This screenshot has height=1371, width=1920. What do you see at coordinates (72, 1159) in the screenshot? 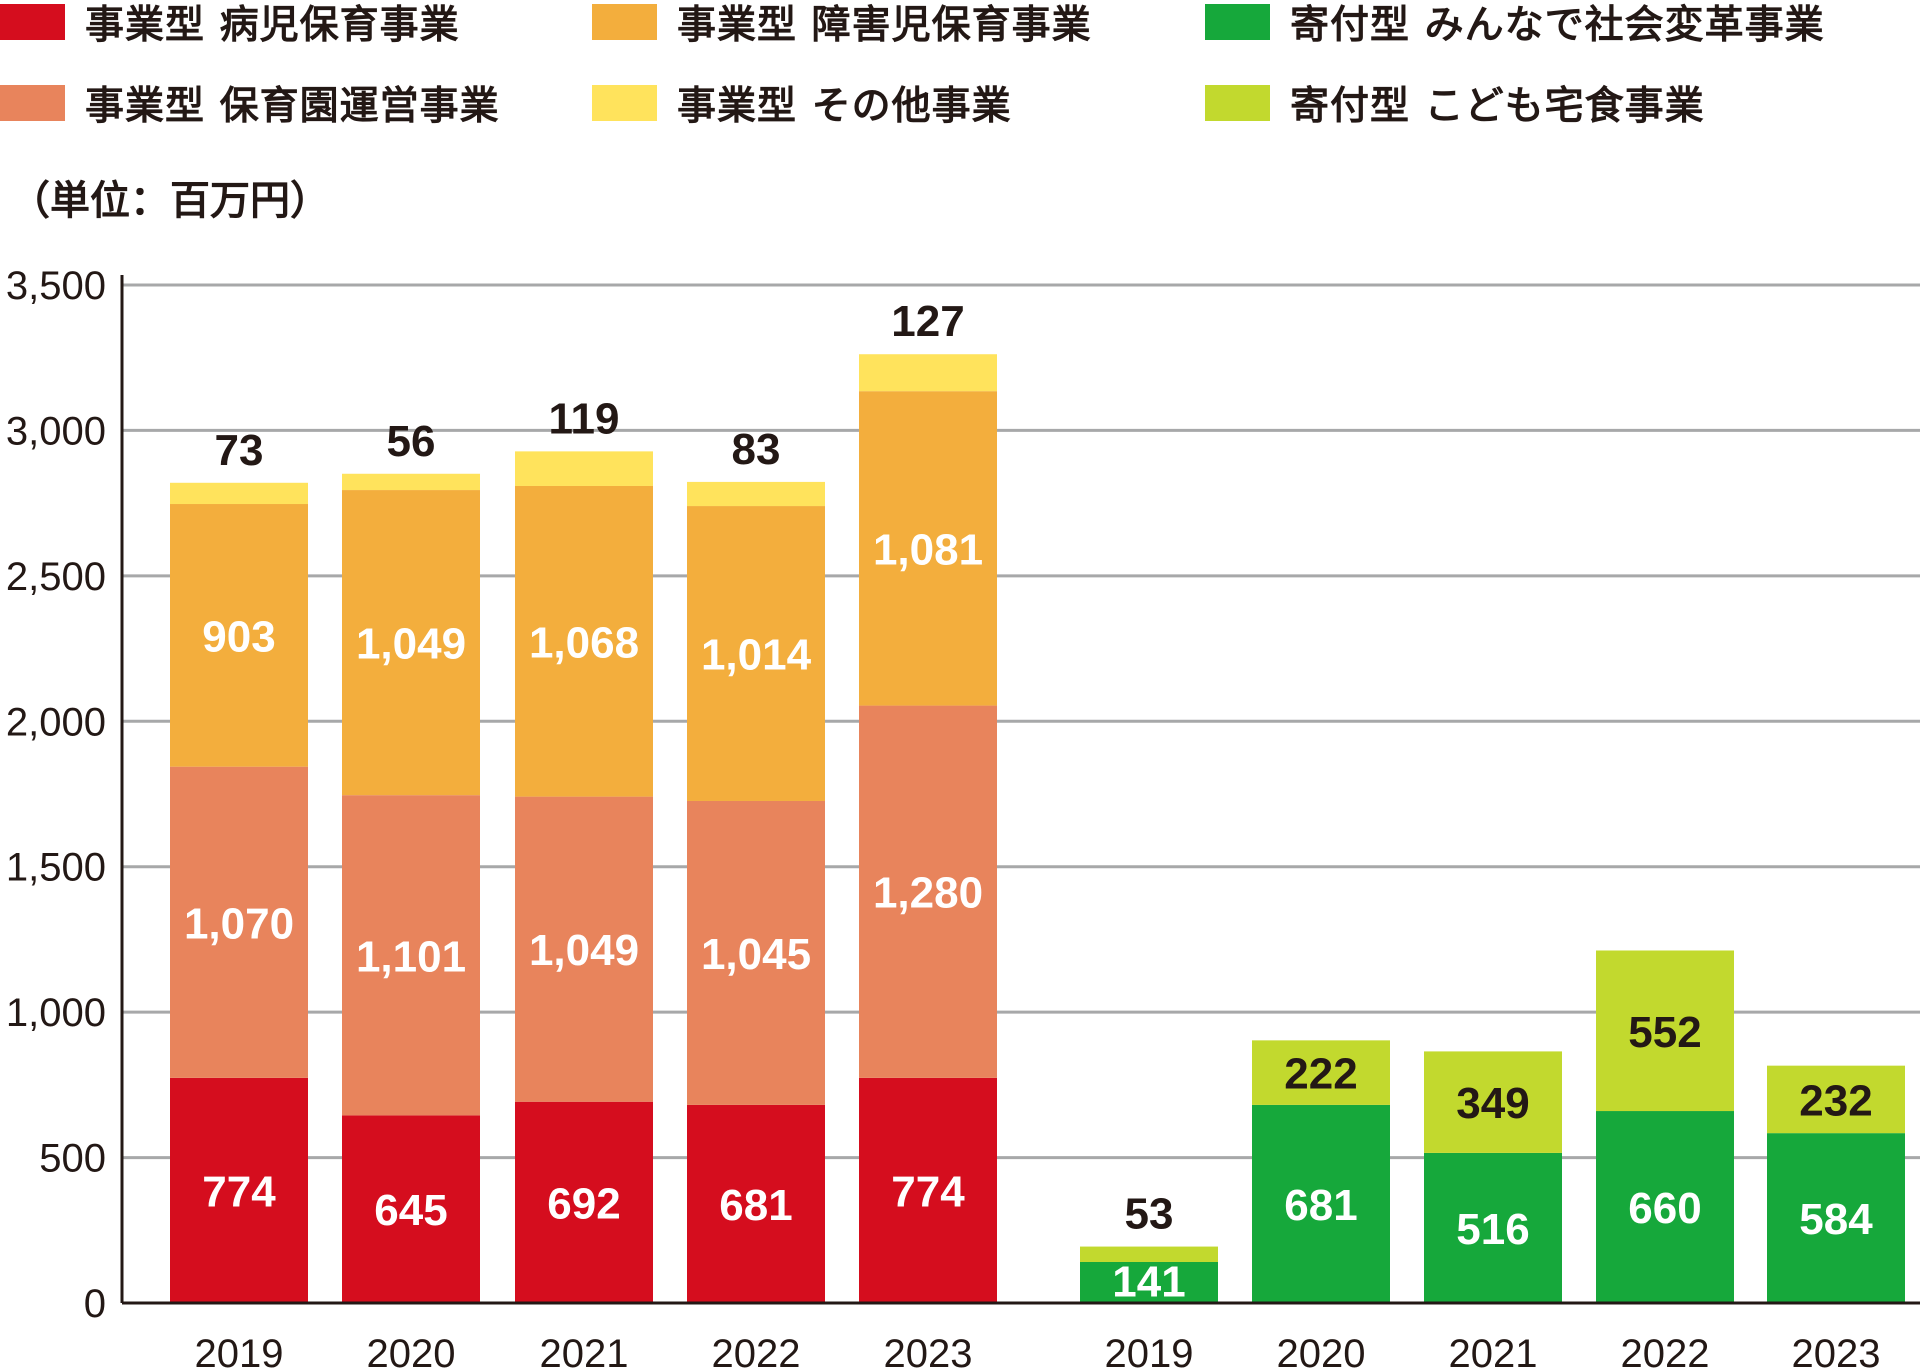
I see `y-tick-label: 500` at bounding box center [72, 1159].